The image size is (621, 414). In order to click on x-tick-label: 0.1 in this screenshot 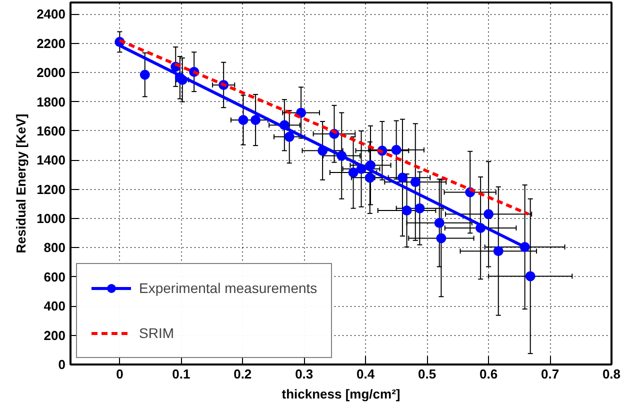, I will do `click(181, 374)`.